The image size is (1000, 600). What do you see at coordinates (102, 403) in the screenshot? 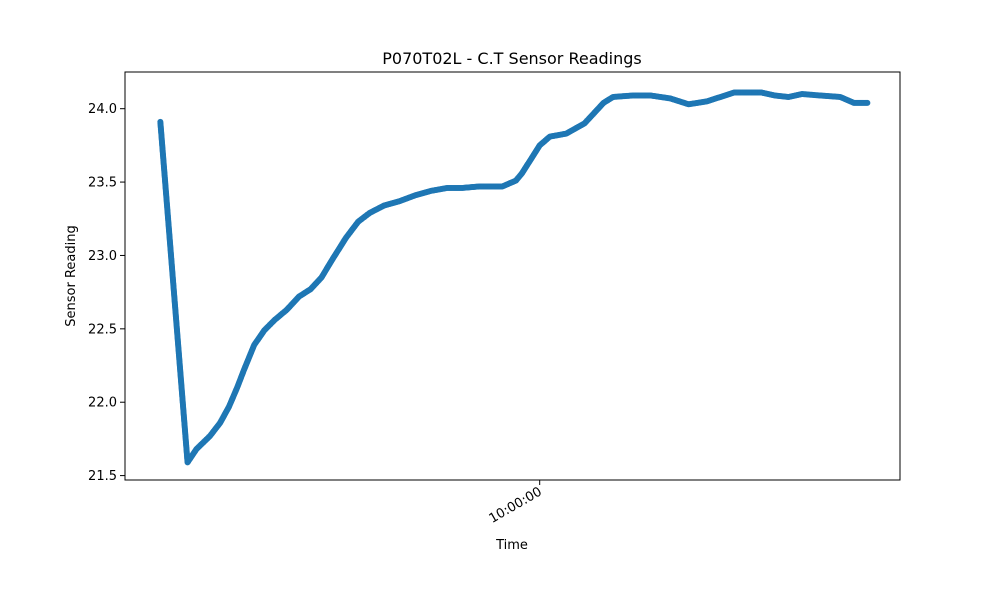
I see `y-tick-label: 22.0` at bounding box center [102, 403].